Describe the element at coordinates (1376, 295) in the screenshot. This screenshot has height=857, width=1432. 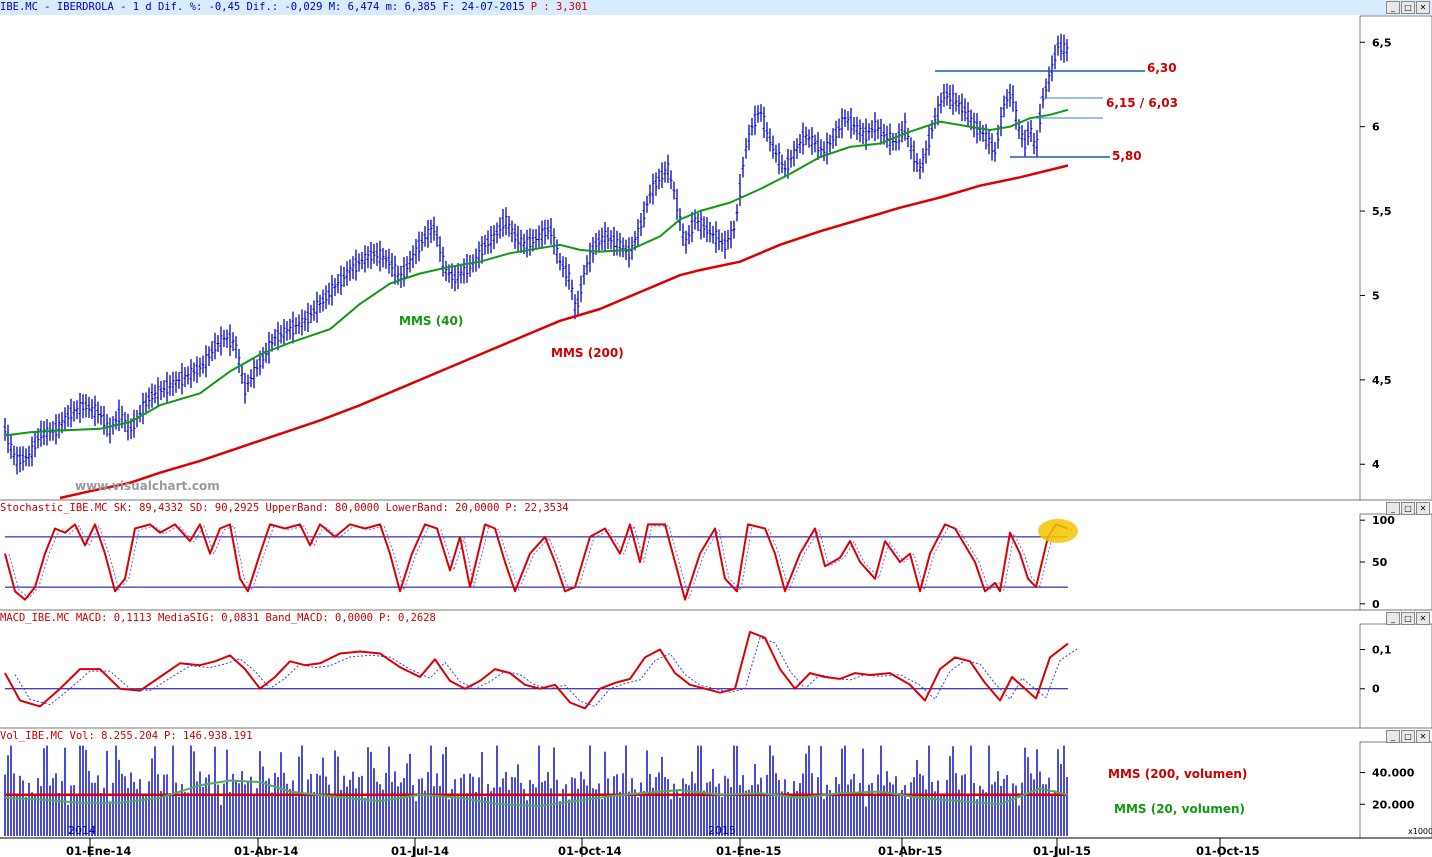
I see `y-tick-label: 5` at that location.